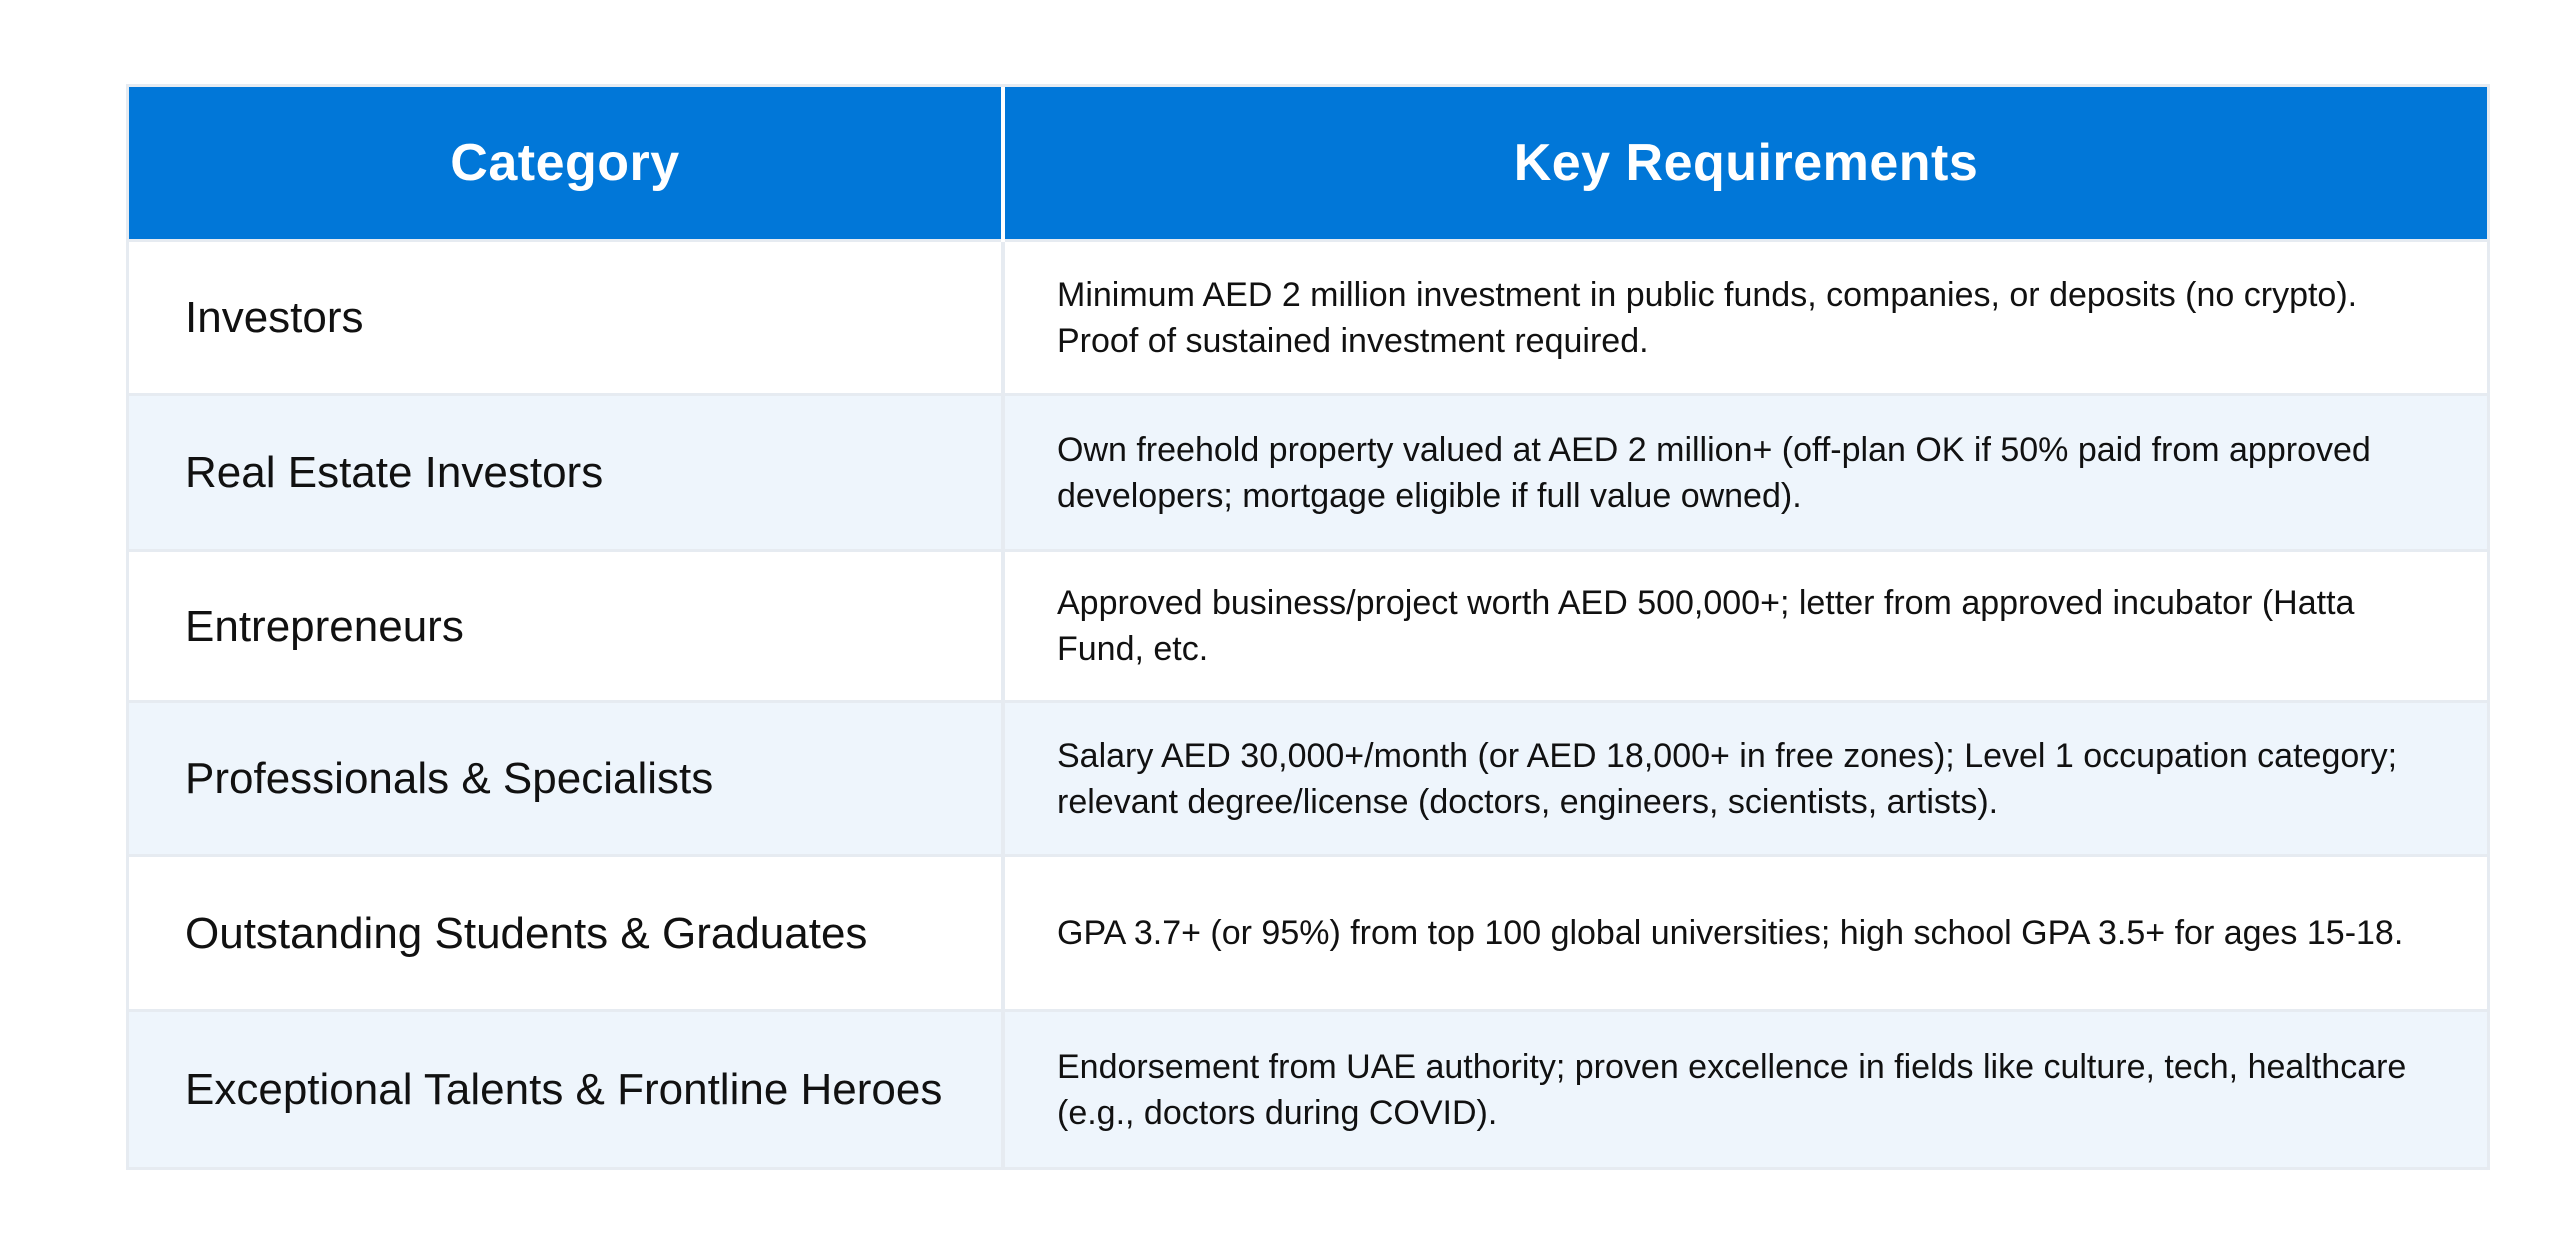 This screenshot has height=1244, width=2560. I want to click on category-cell: Investors, so click(566, 317).